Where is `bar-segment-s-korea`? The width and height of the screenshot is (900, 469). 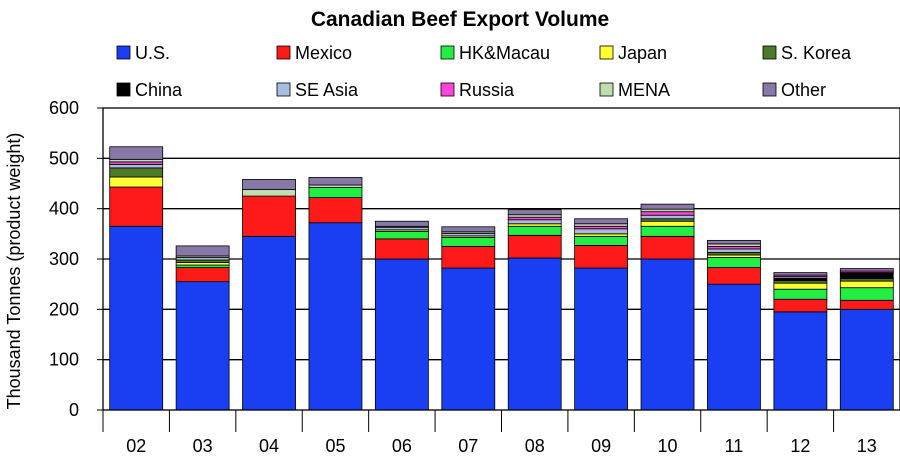 bar-segment-s-korea is located at coordinates (136, 172).